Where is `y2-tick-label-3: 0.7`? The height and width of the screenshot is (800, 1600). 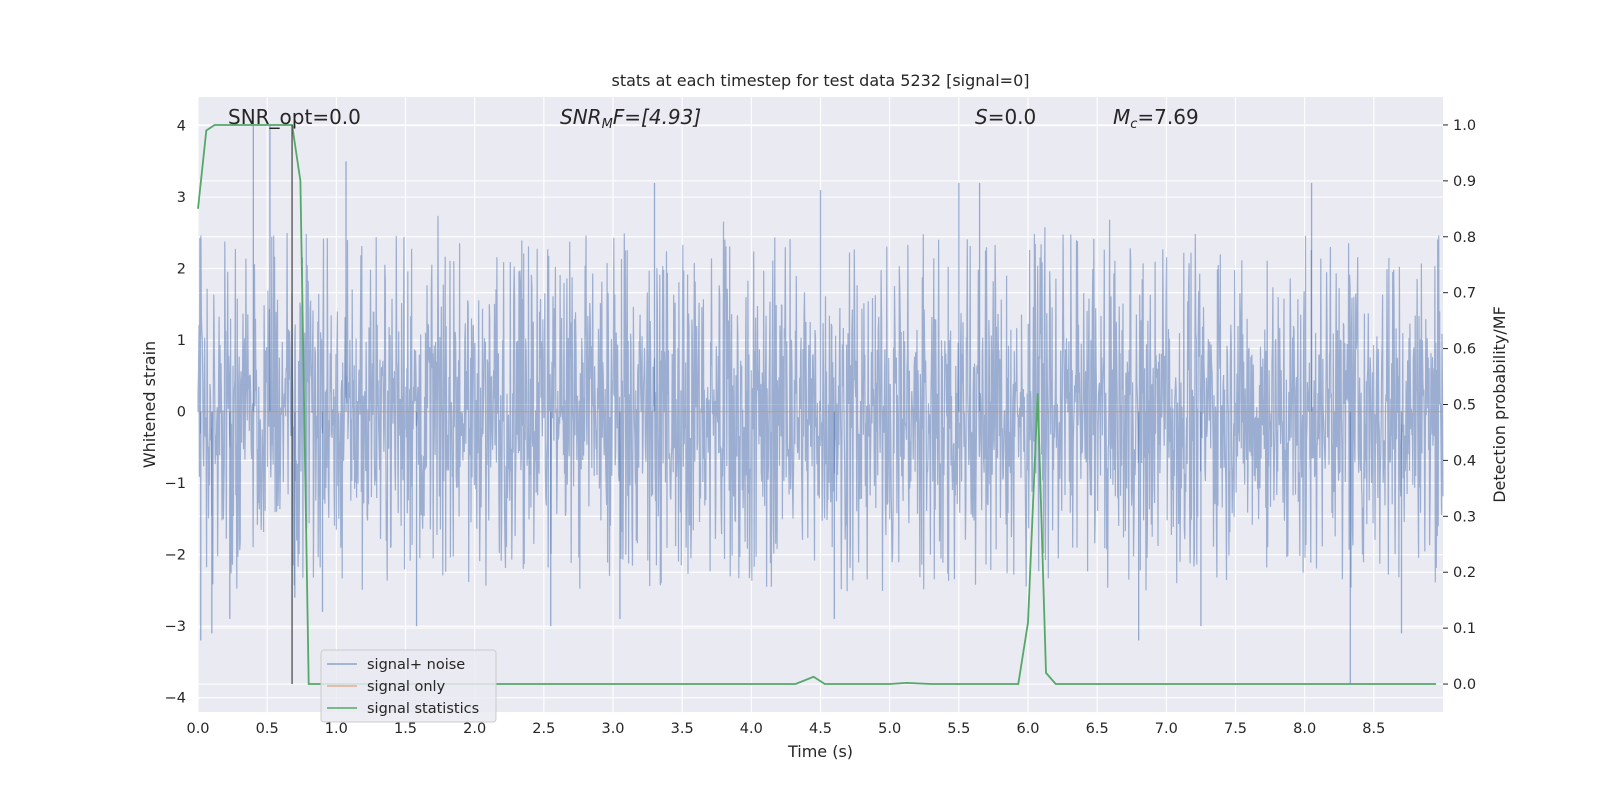 y2-tick-label-3: 0.7 is located at coordinates (1464, 294).